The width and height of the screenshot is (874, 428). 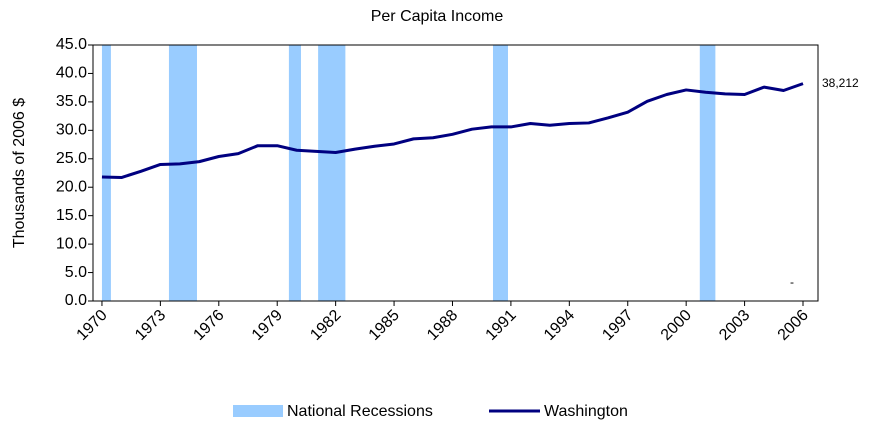 What do you see at coordinates (586, 411) in the screenshot?
I see `legend-label: Washington` at bounding box center [586, 411].